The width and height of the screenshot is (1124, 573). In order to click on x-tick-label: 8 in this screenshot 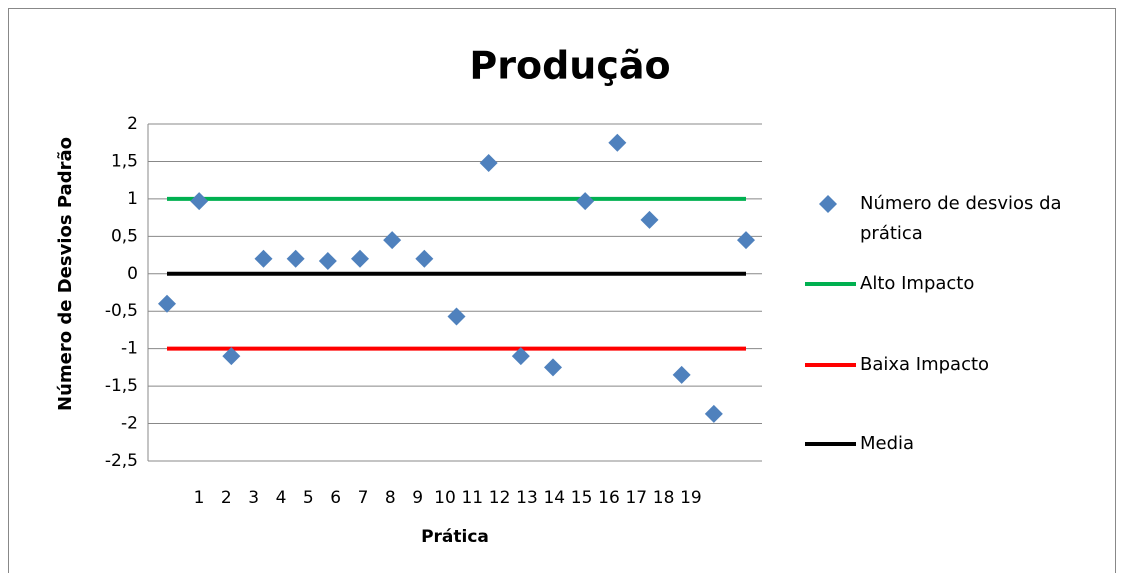, I will do `click(390, 498)`.